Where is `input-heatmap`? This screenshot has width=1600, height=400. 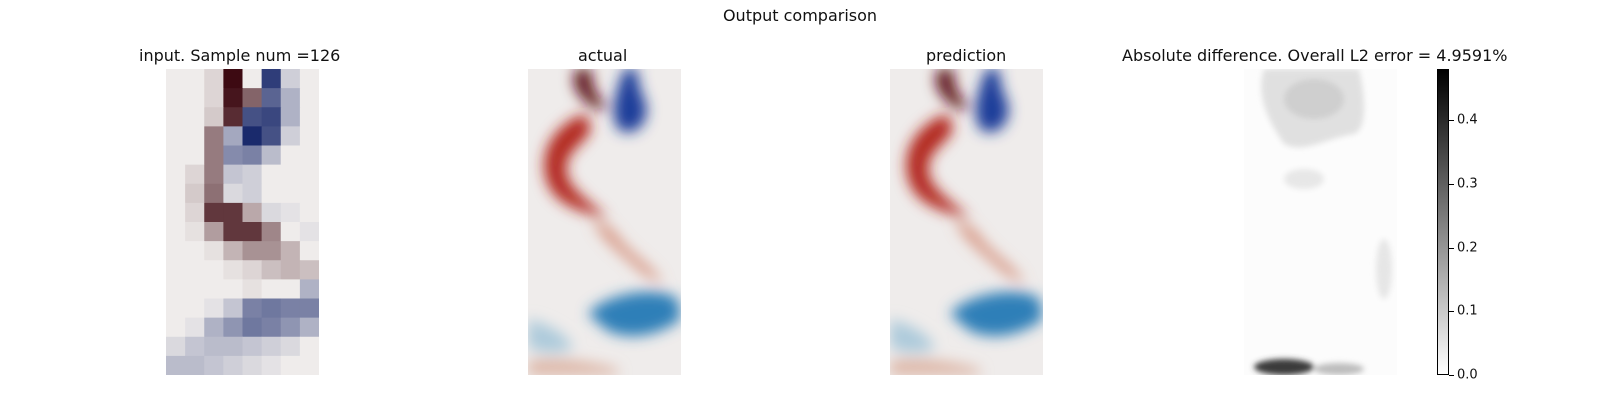 input-heatmap is located at coordinates (242, 222).